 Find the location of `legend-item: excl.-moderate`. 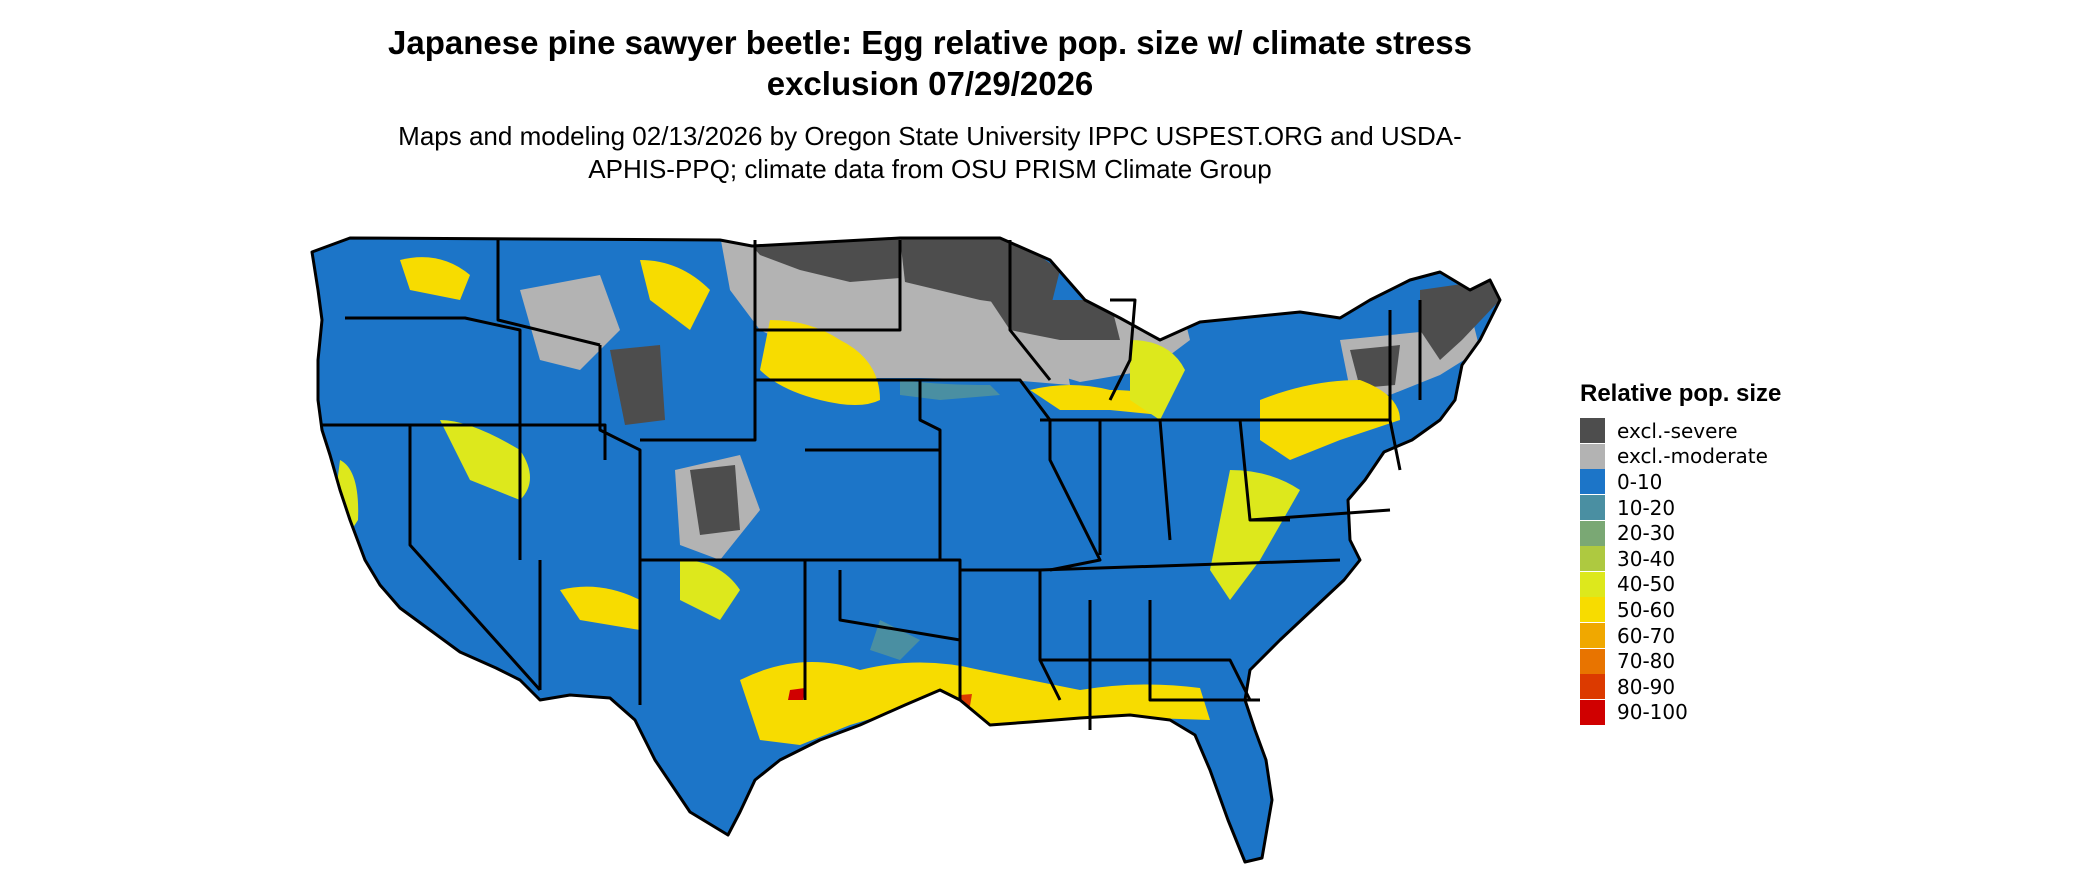

legend-item: excl.-moderate is located at coordinates (1680, 456).